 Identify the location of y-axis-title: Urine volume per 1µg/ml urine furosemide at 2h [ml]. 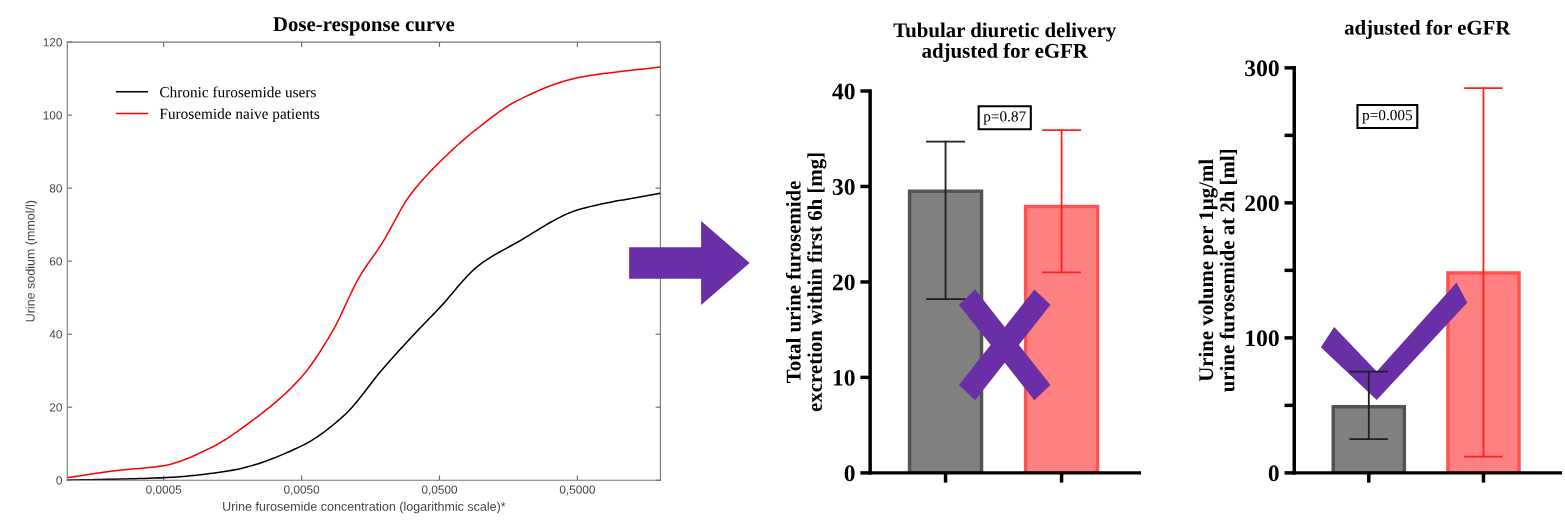
(1218, 271).